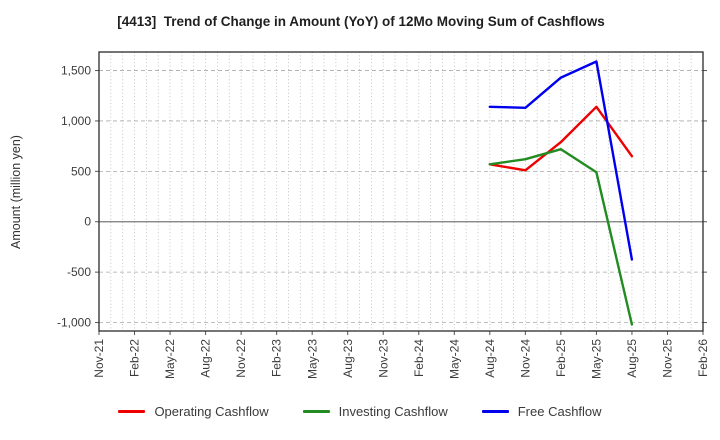 This screenshot has height=440, width=720. Describe the element at coordinates (316, 411) in the screenshot. I see `investing-cashflow-line-swatch` at that location.